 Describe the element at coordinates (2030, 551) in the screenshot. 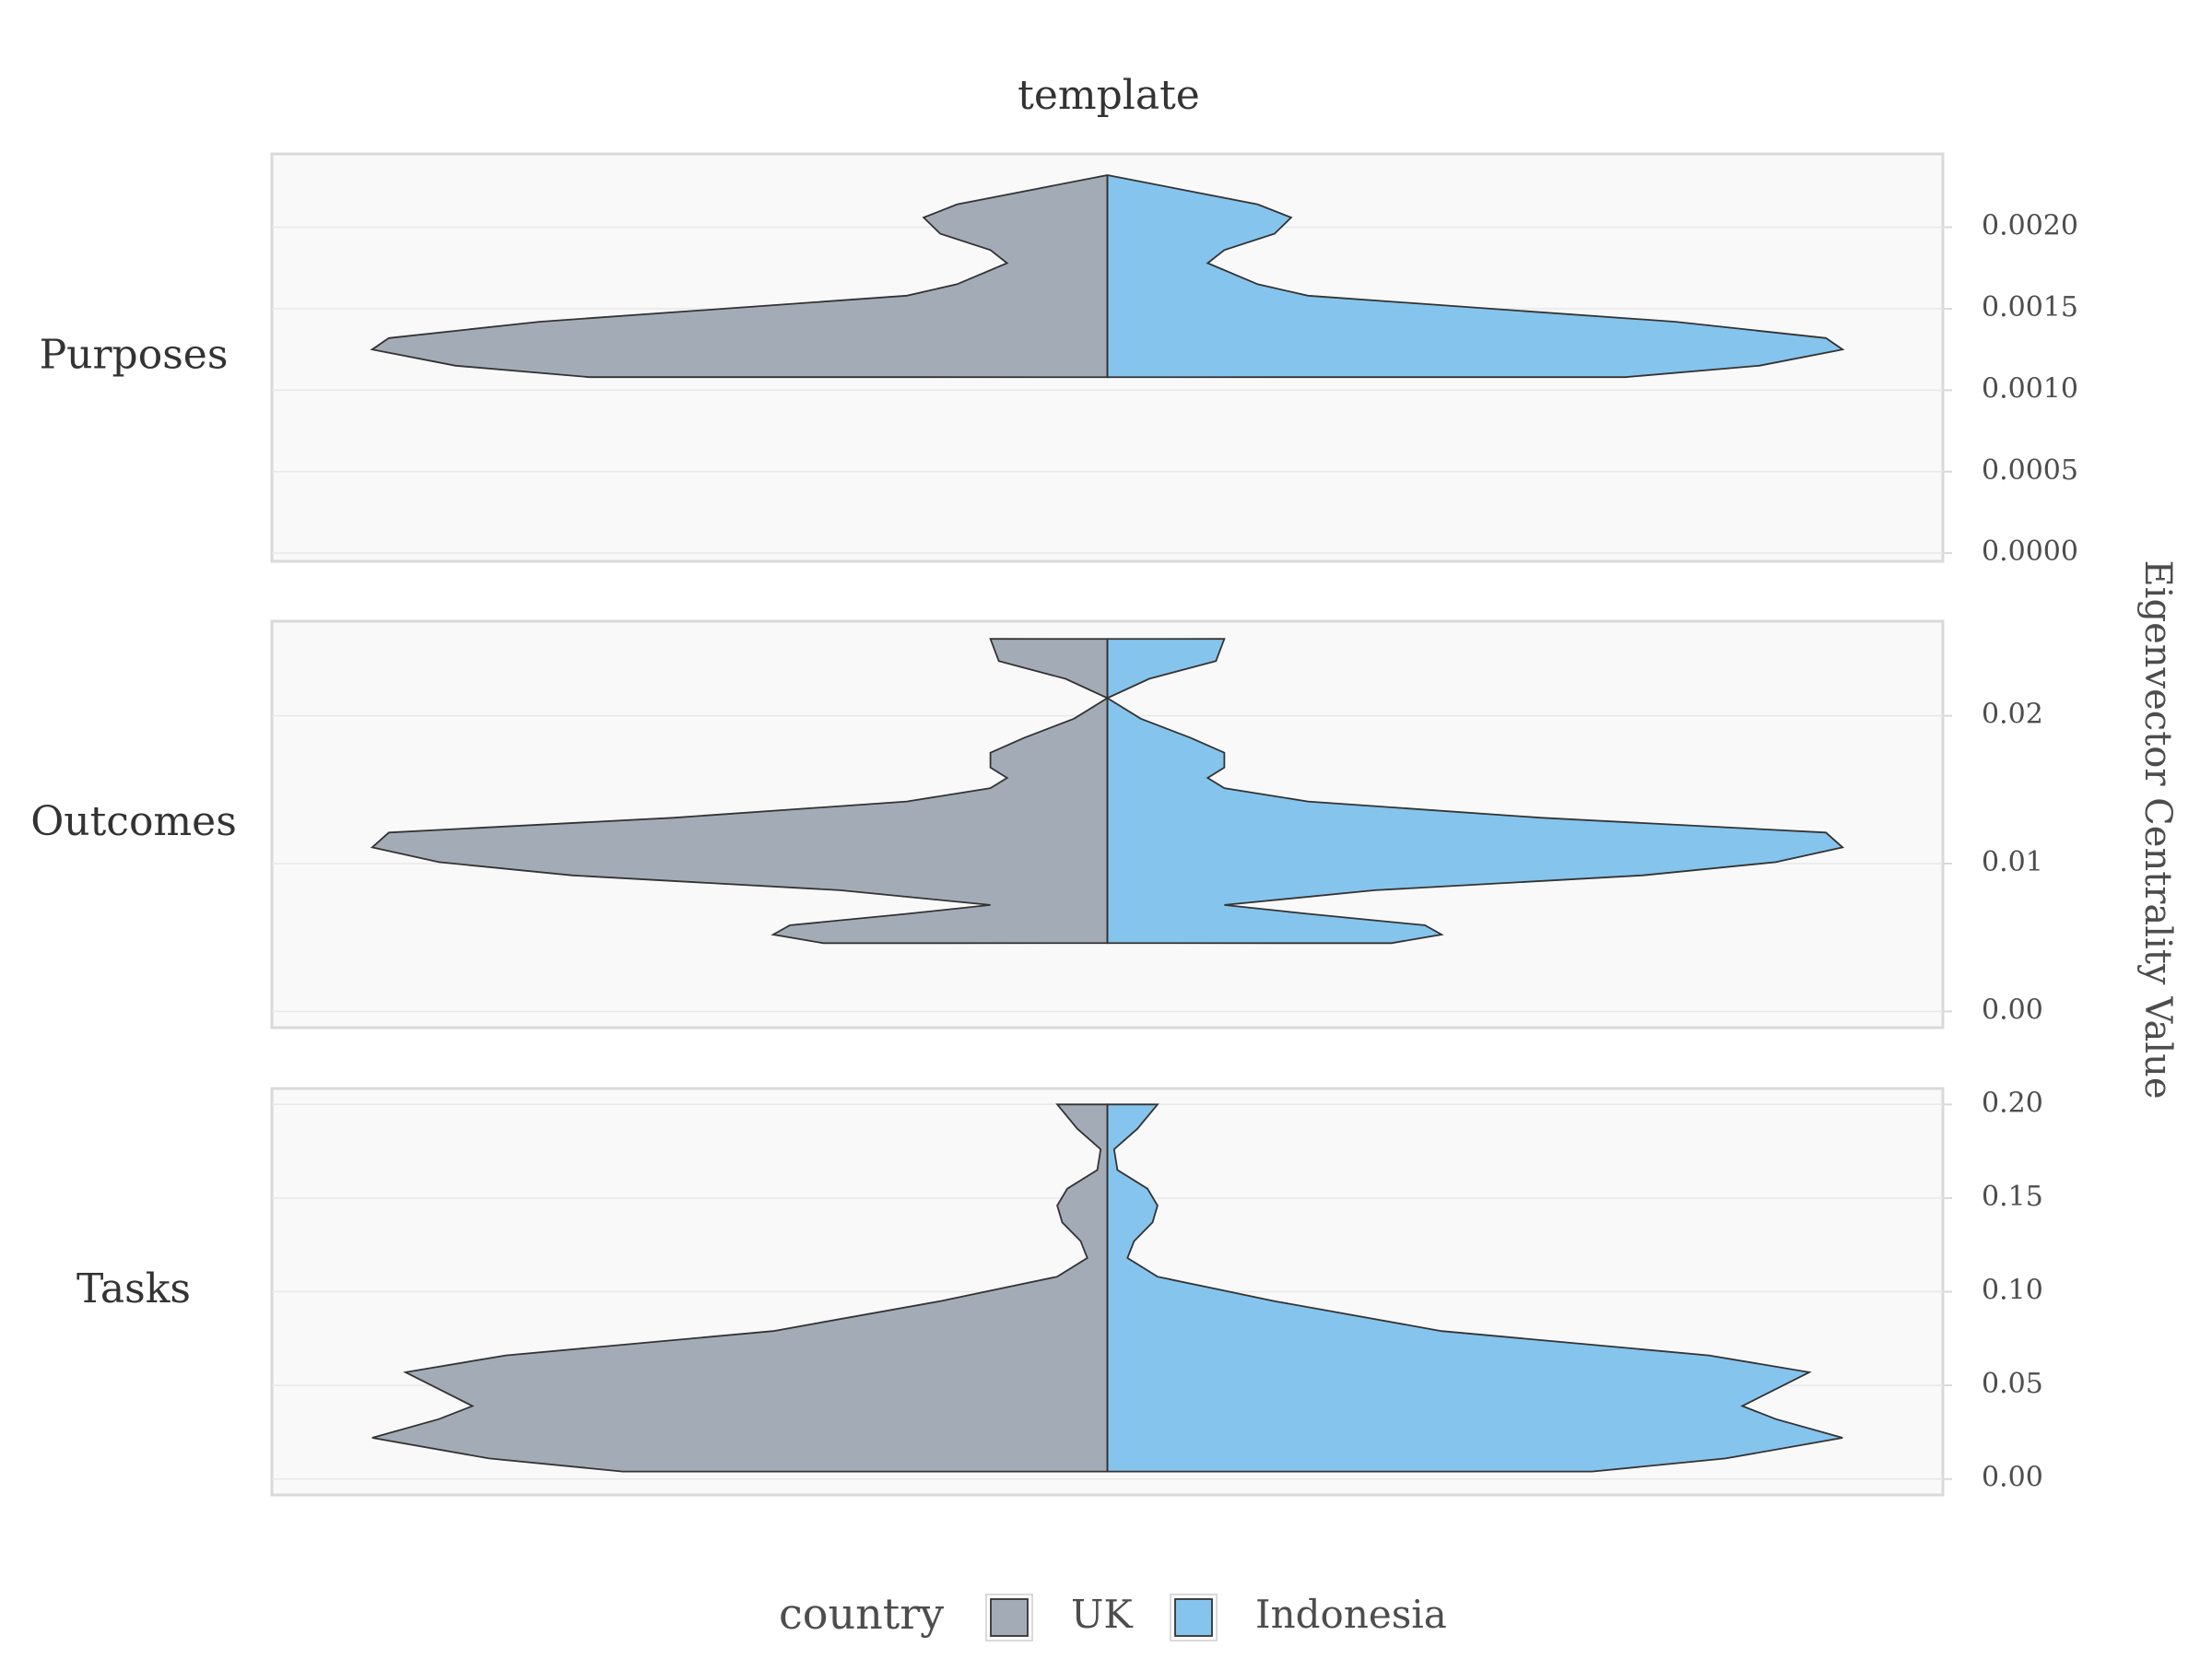

I see `y-tick-label: 0.0000` at that location.